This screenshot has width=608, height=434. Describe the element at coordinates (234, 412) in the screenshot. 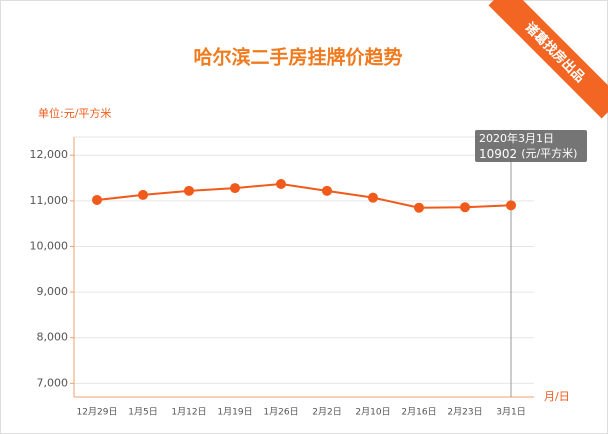

I see `x-tick-label: 1月19日` at that location.